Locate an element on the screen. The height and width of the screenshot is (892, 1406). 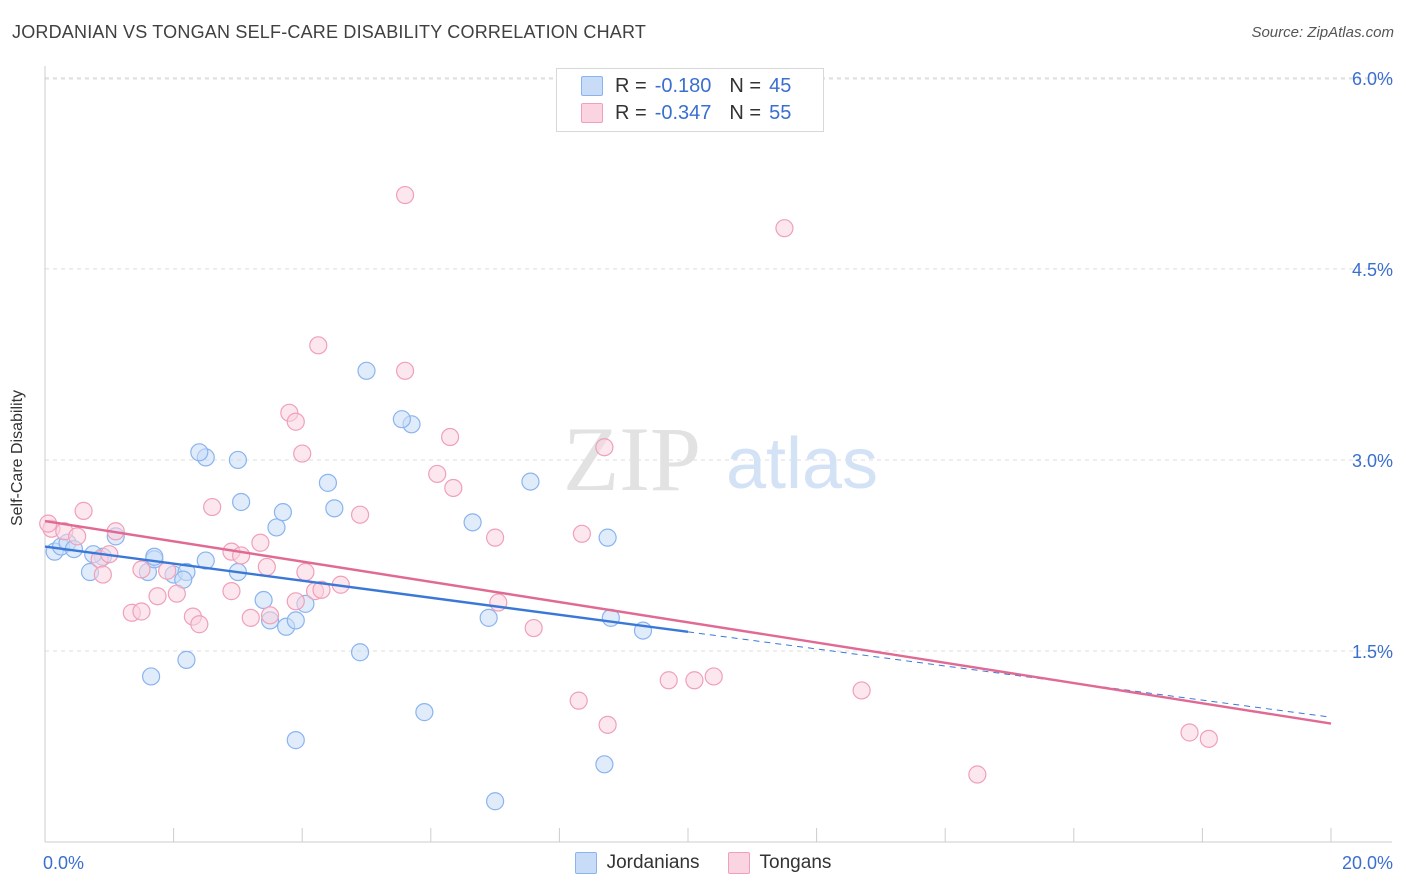
series-legend-tongans: Tongans is located at coordinates (779, 863).